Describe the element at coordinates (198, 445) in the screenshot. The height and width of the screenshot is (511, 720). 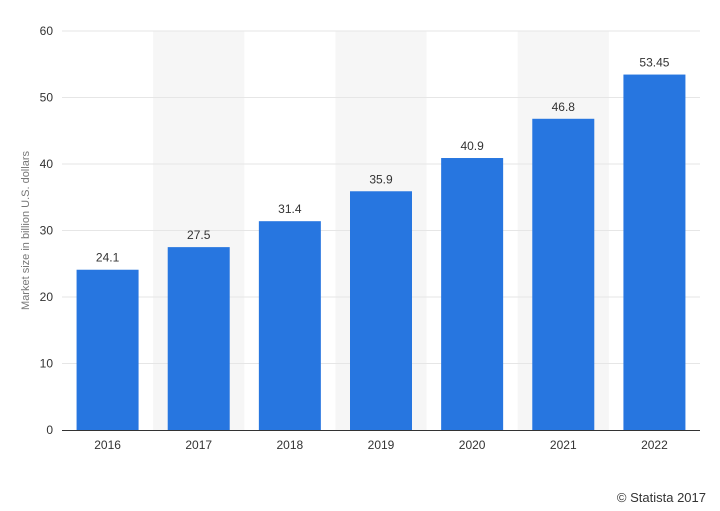
I see `x-tick-label: 2017` at that location.